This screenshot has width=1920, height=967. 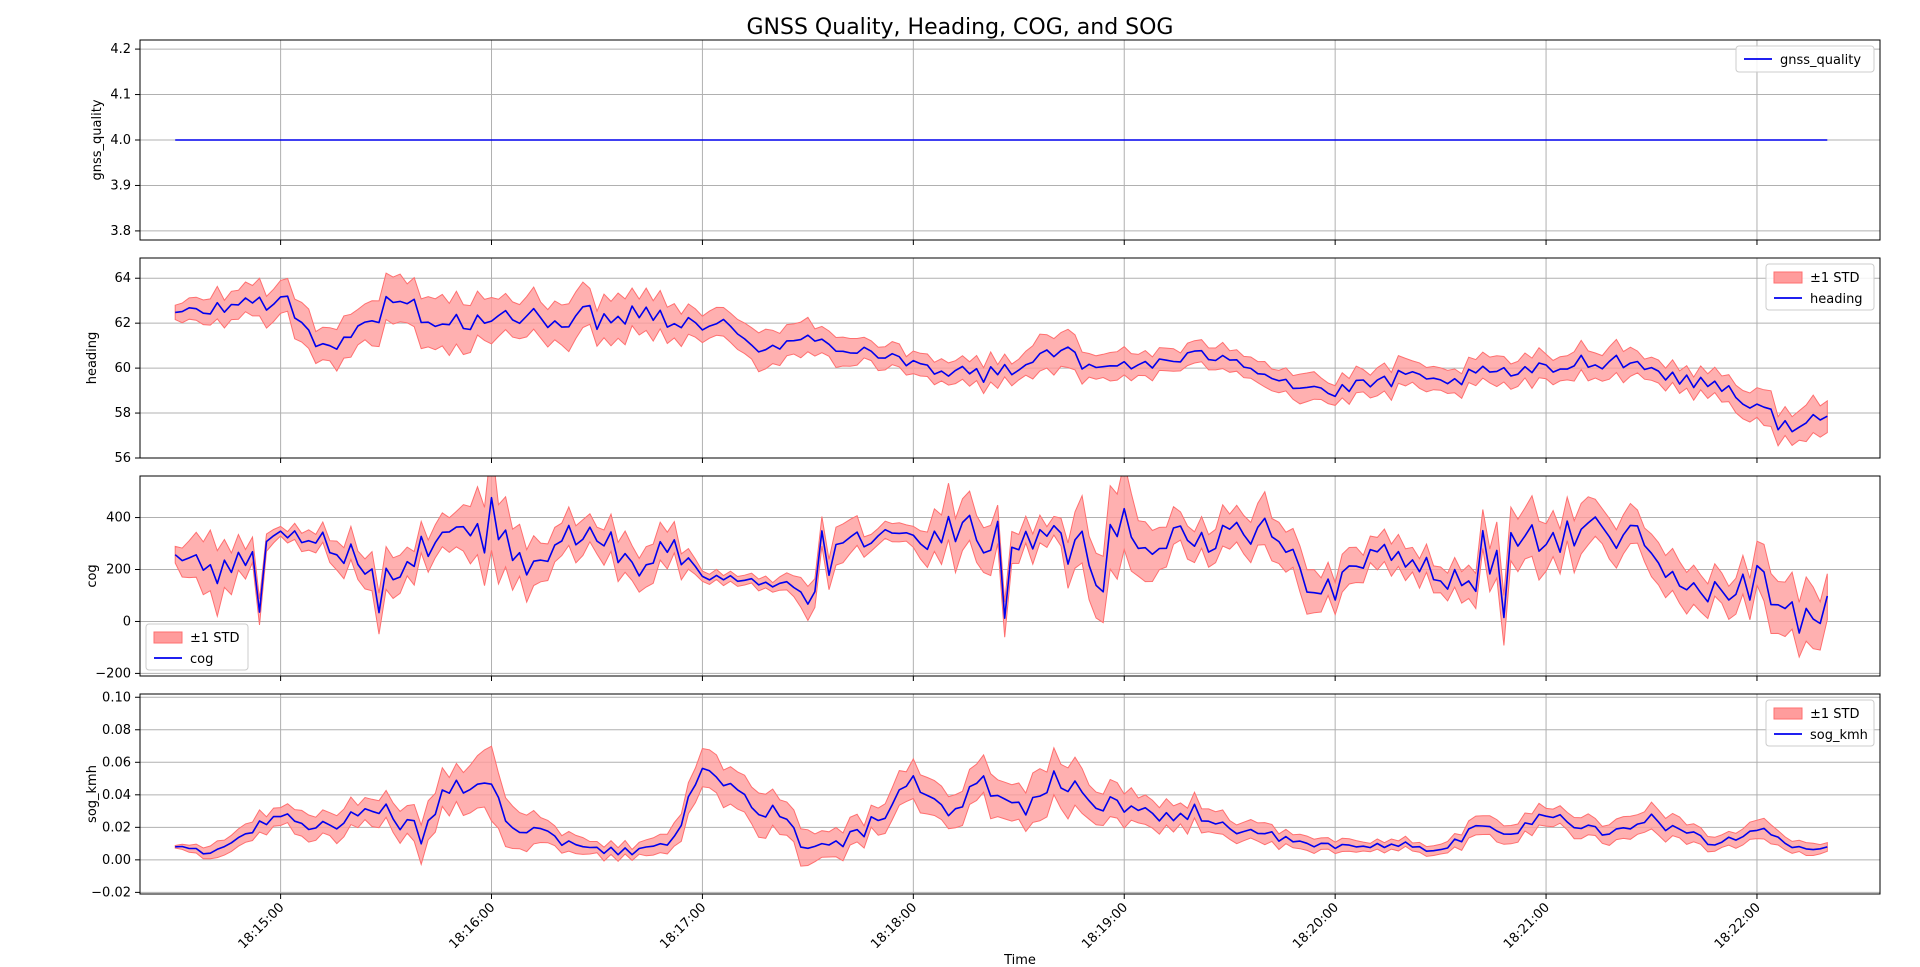 What do you see at coordinates (118, 518) in the screenshot?
I see `y-tick-label: 400` at bounding box center [118, 518].